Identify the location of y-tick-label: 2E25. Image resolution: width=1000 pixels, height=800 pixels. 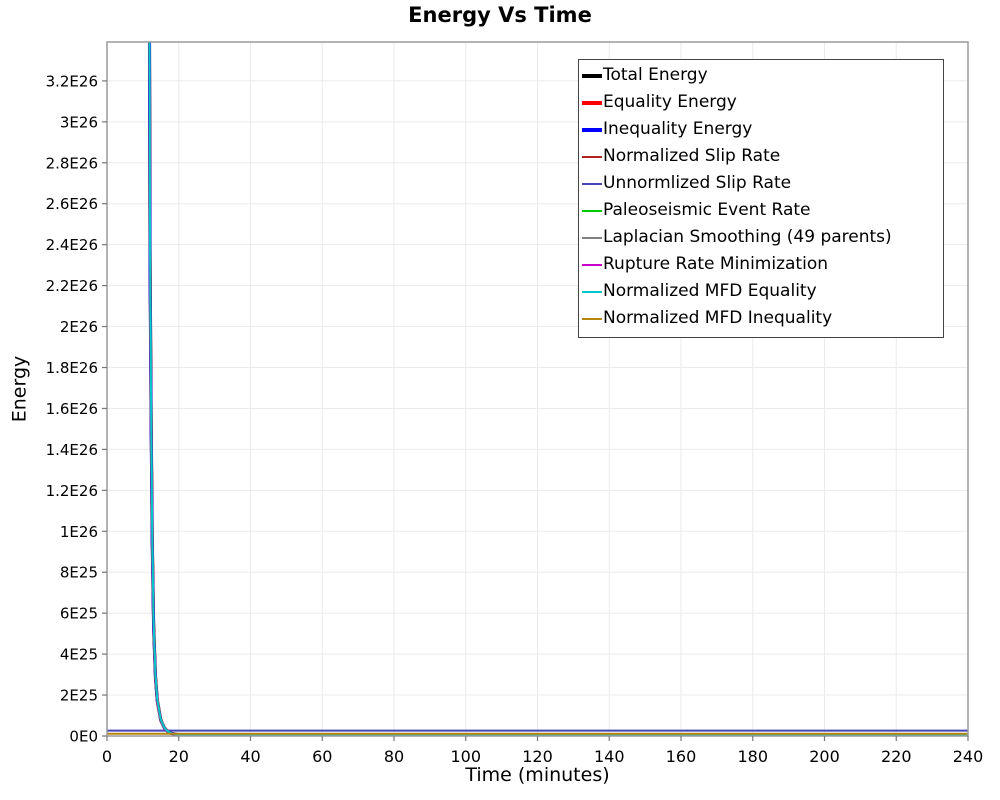
(79, 696).